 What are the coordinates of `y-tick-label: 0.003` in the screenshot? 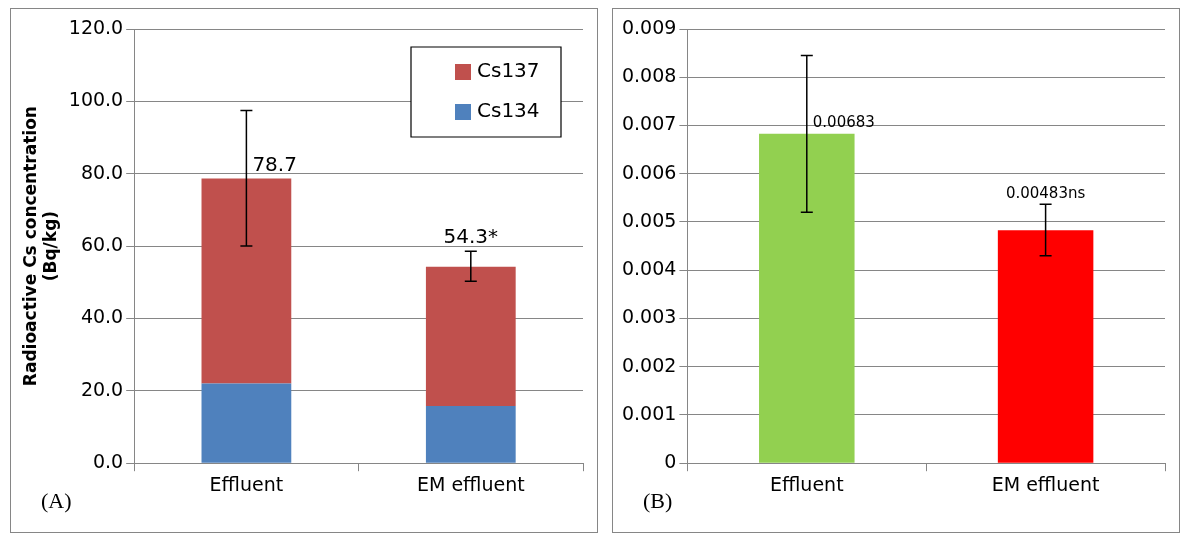 It's located at (649, 316).